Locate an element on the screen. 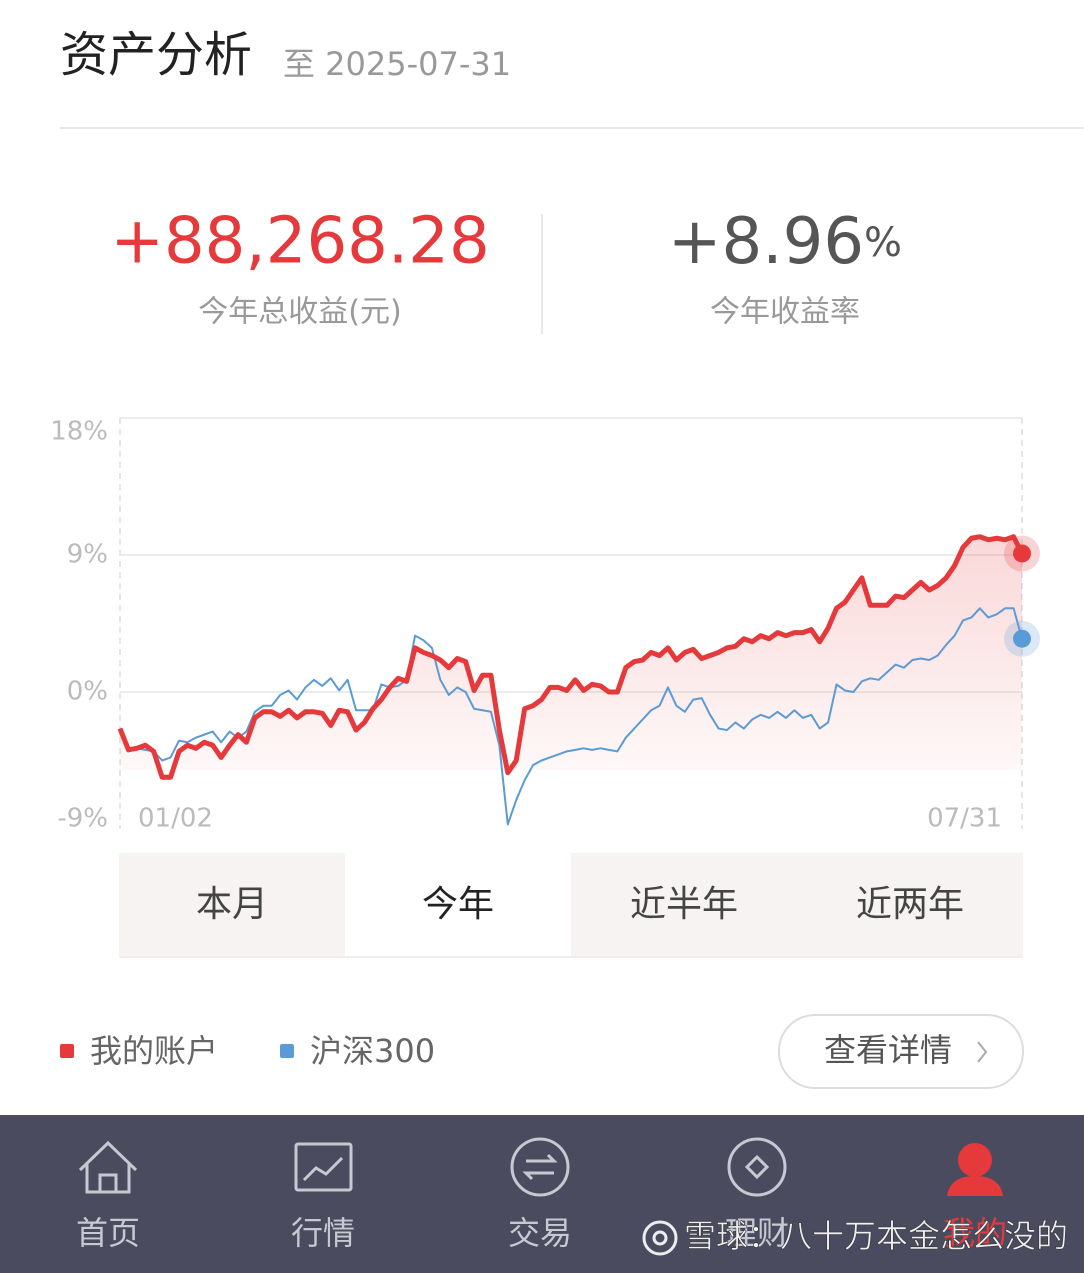 This screenshot has height=1273, width=1084. button-frame is located at coordinates (901, 1051).